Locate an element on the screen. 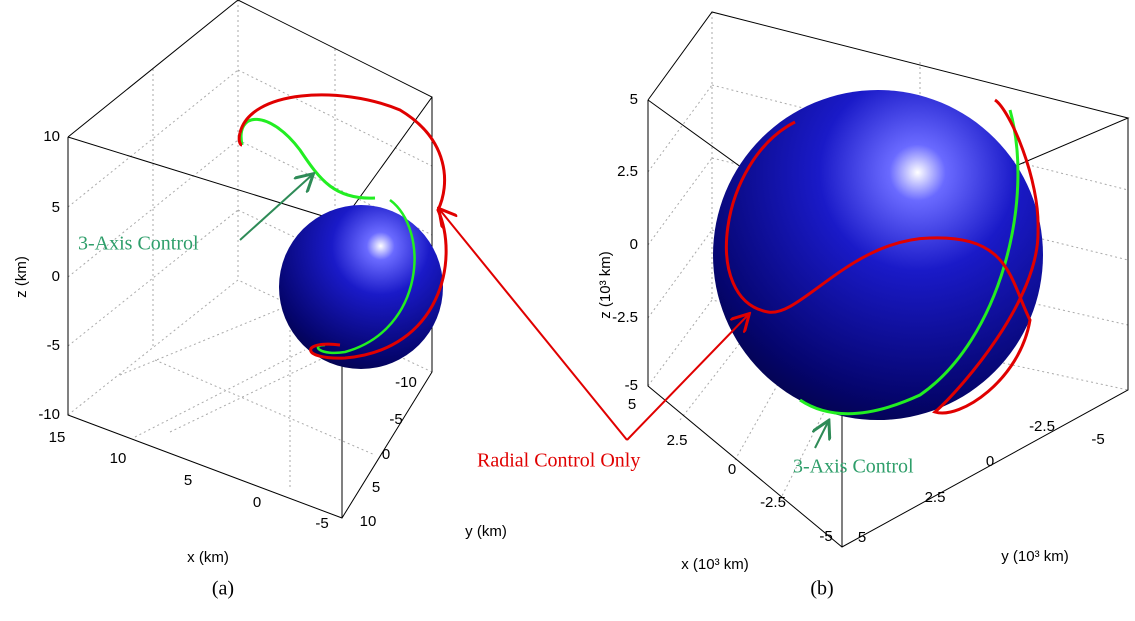  axis-label: z (km) is located at coordinates (21, 277).